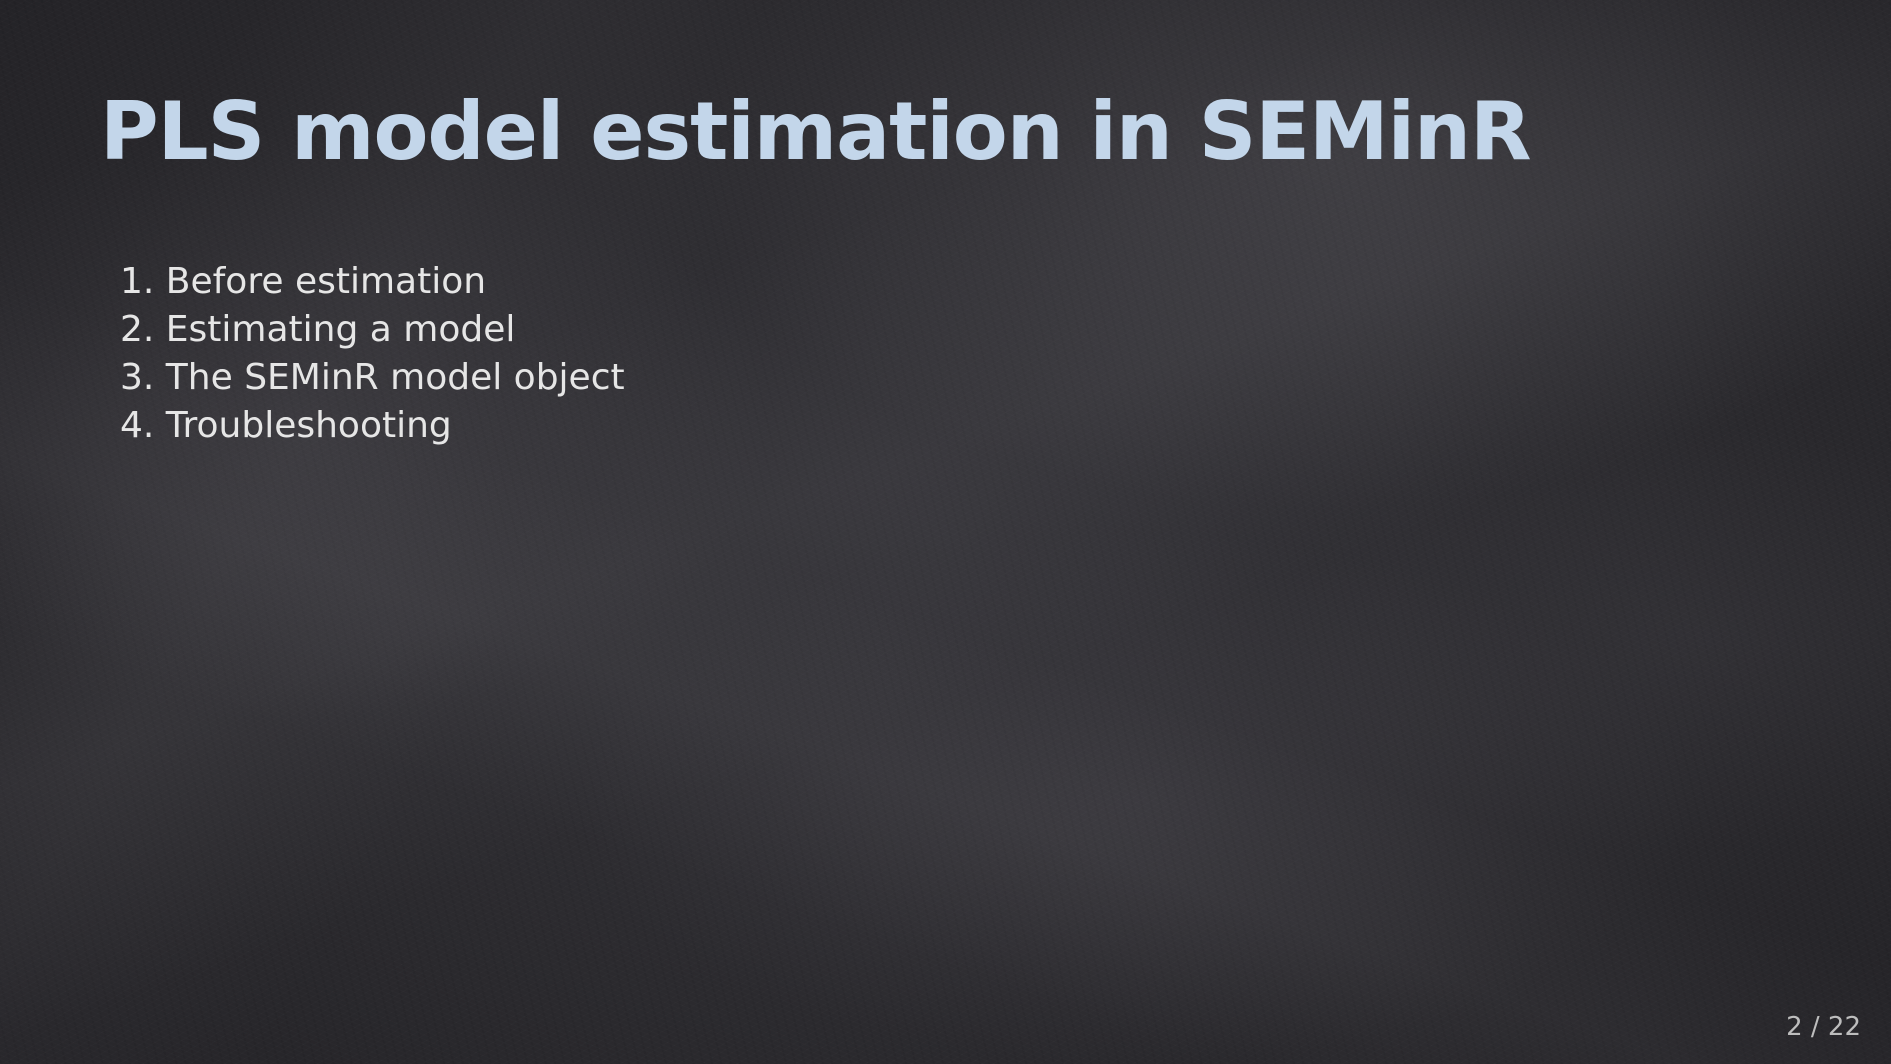 Image resolution: width=1891 pixels, height=1064 pixels. Describe the element at coordinates (372, 282) in the screenshot. I see `outline-item: 1. Before estimation` at that location.